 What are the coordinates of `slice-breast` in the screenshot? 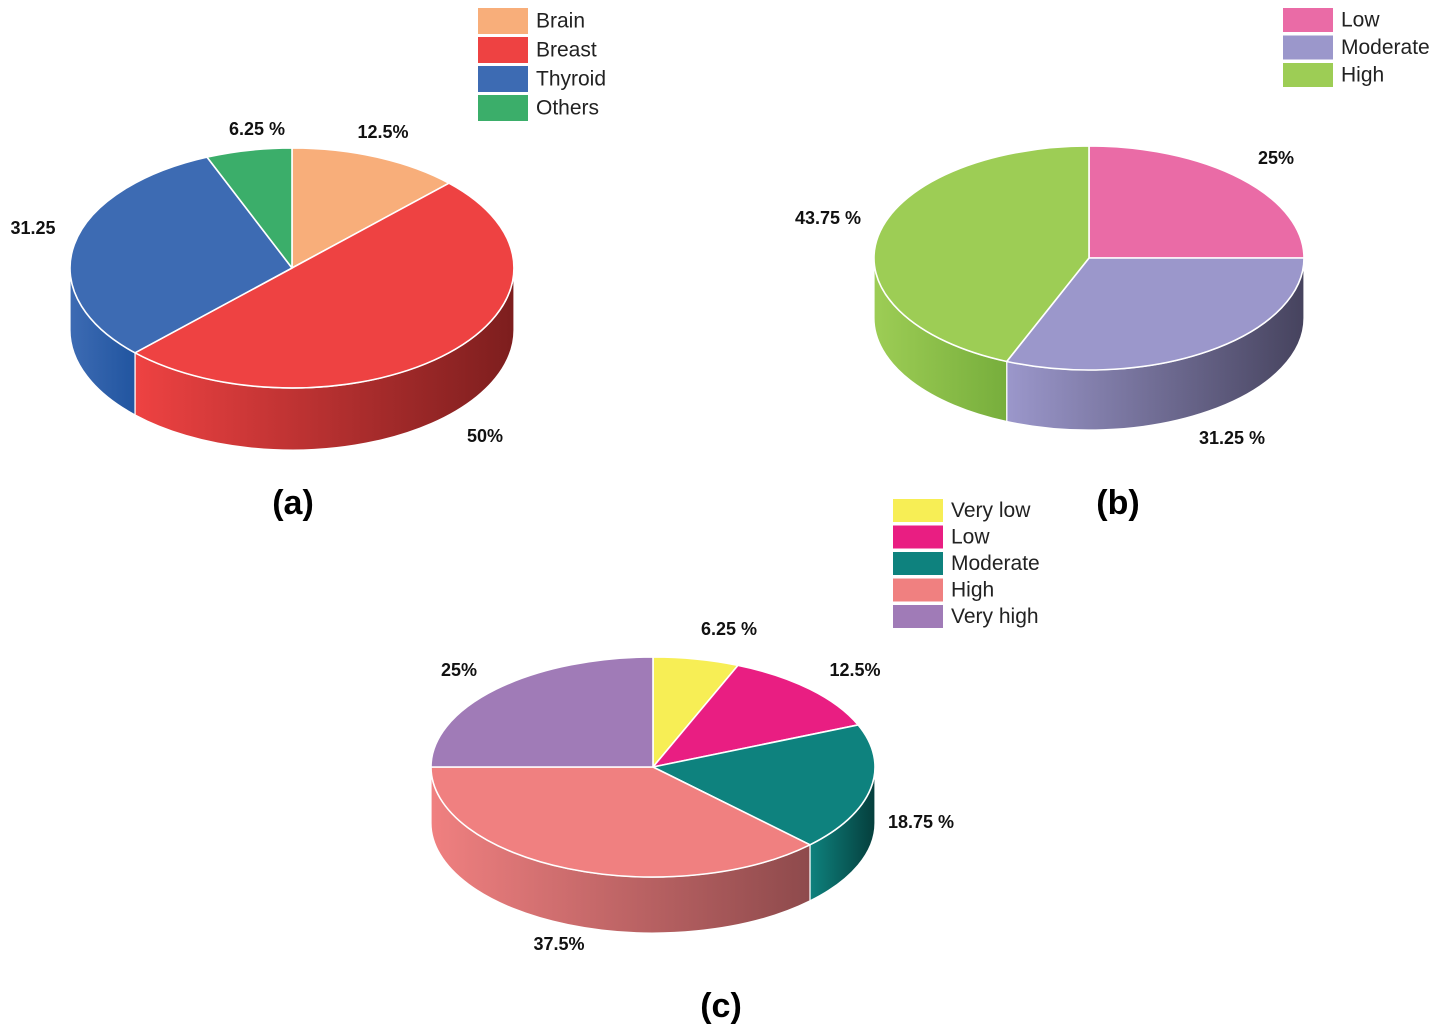 It's located at (324, 285).